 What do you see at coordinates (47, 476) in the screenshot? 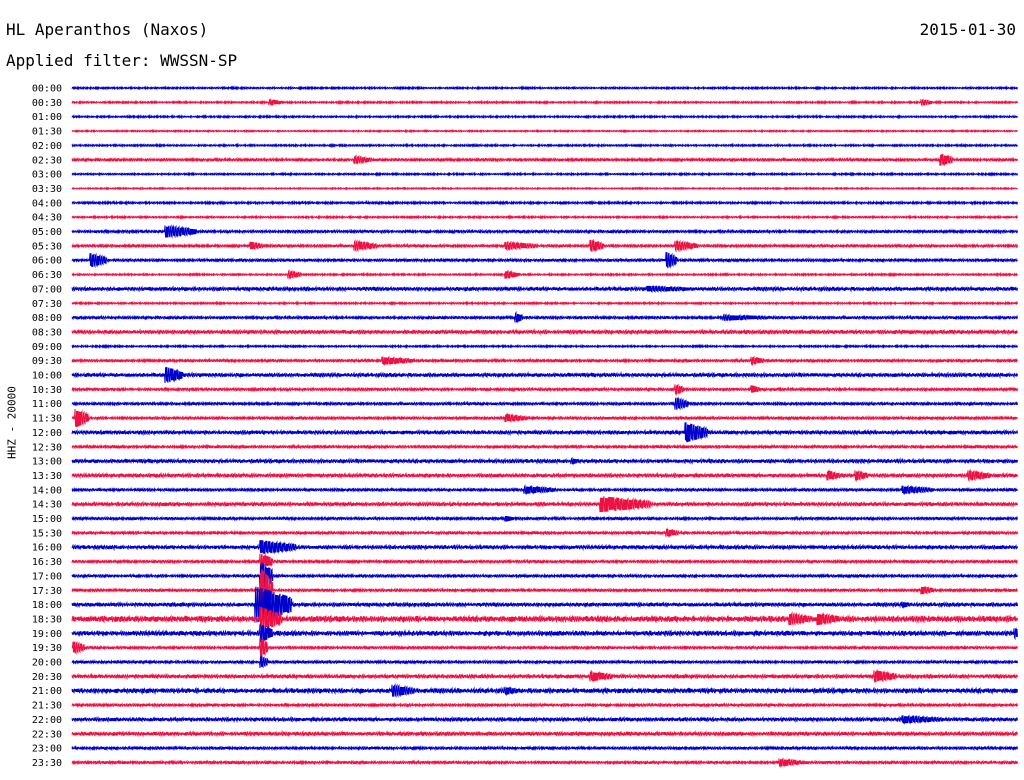
I see `time-tick-label: 13:30` at bounding box center [47, 476].